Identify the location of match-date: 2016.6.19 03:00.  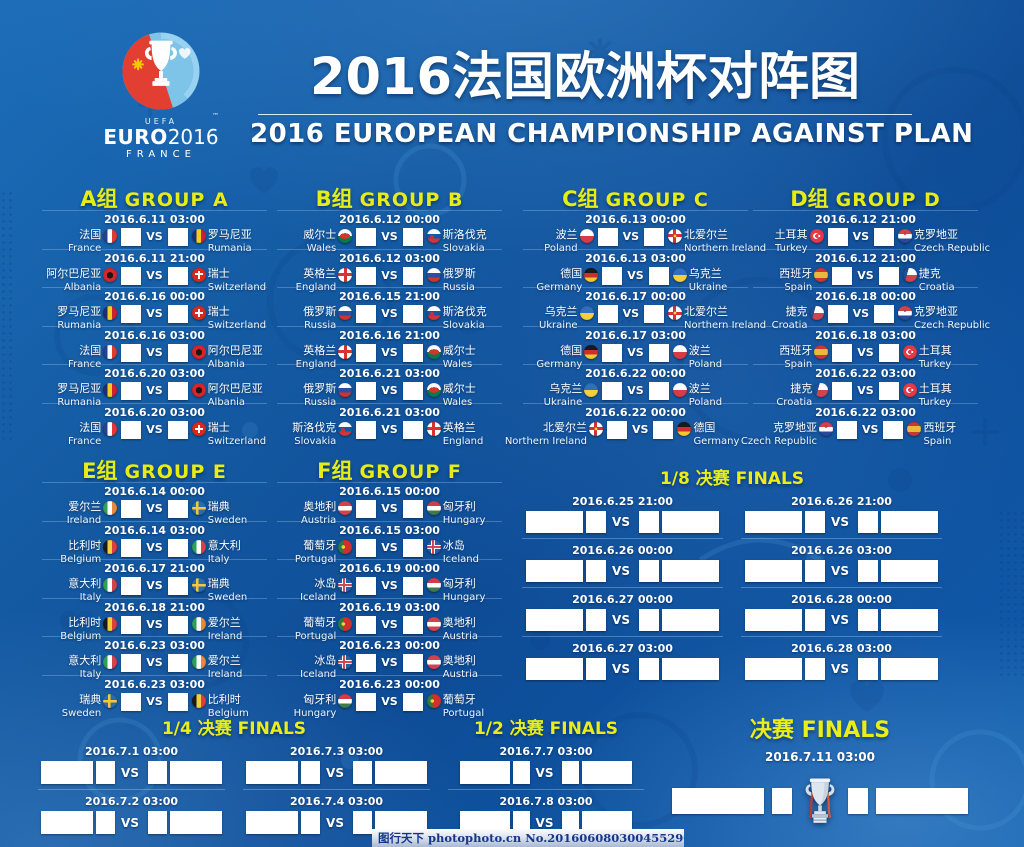
(389, 607).